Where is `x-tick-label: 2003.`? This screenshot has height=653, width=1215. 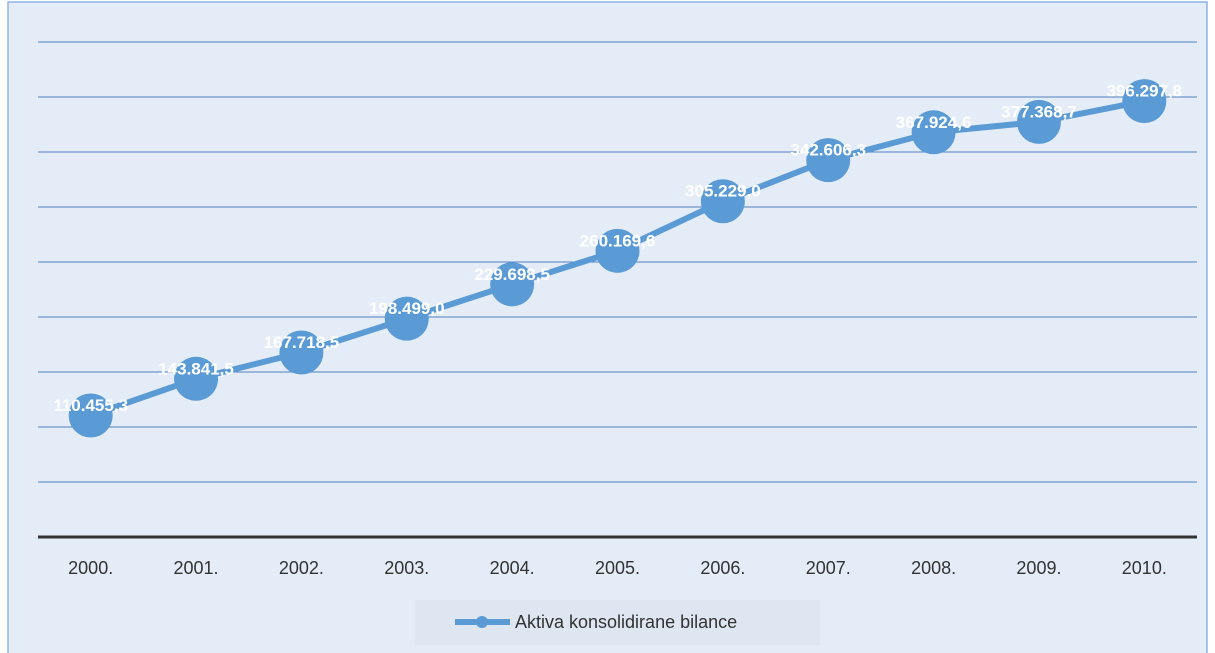 x-tick-label: 2003. is located at coordinates (406, 568).